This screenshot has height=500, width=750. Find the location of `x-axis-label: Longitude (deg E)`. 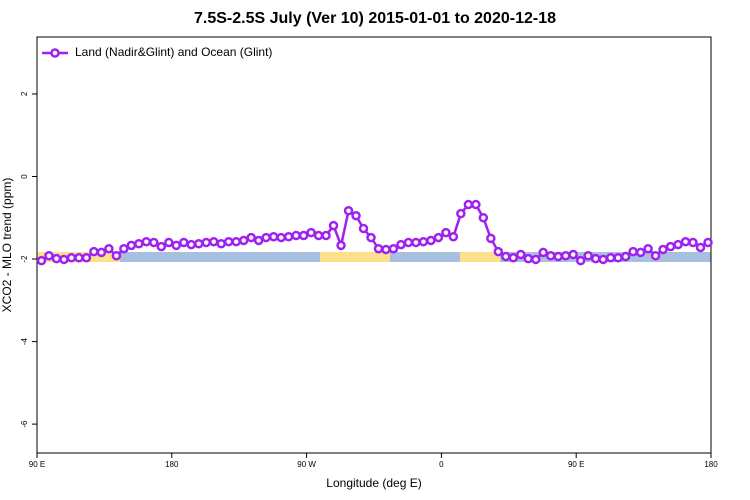

x-axis-label: Longitude (deg E) is located at coordinates (373, 483).